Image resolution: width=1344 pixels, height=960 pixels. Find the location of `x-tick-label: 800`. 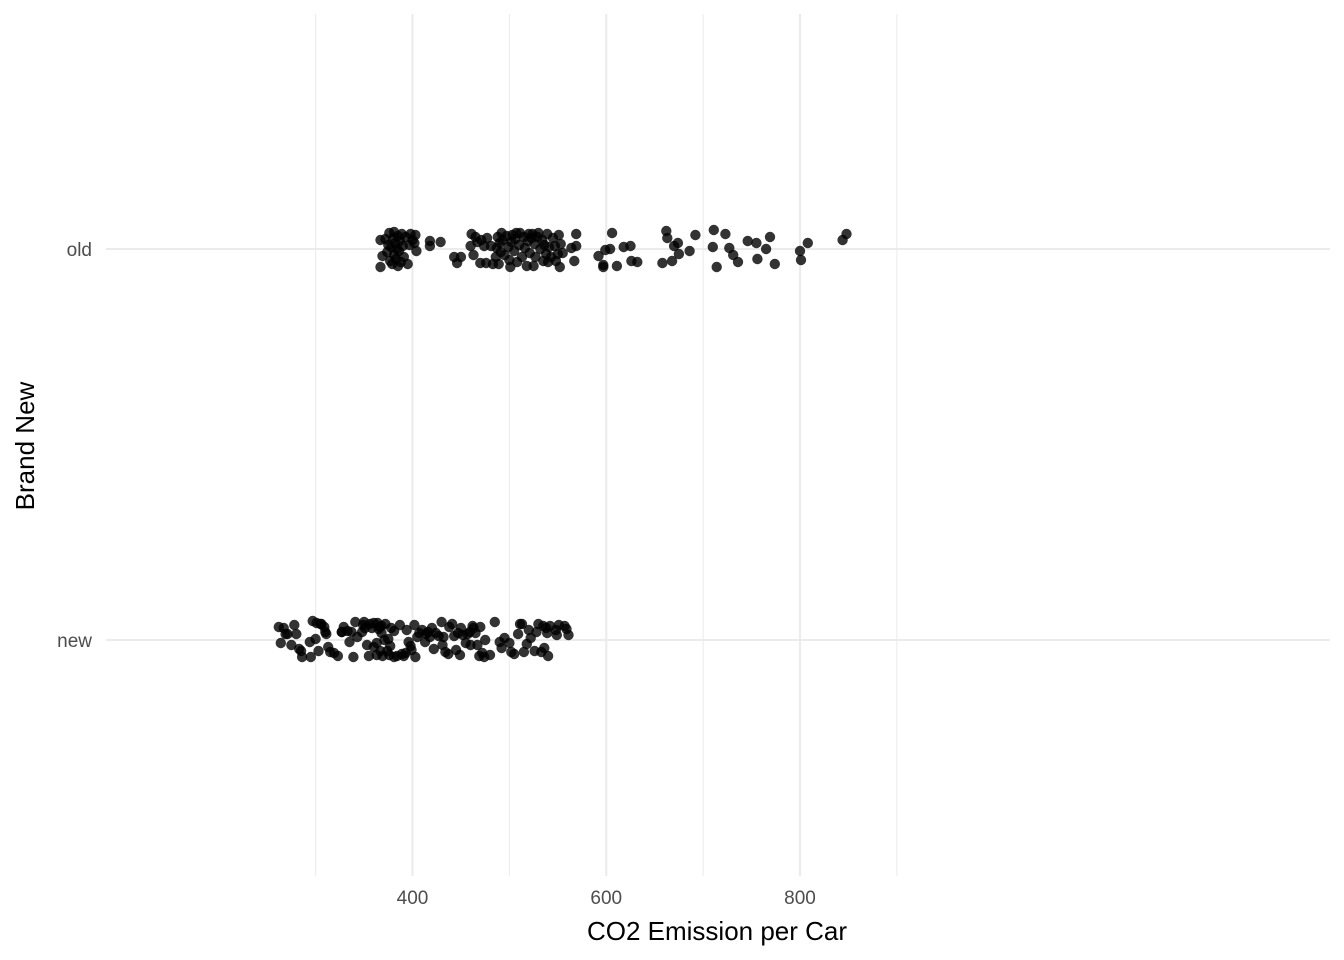

x-tick-label: 800 is located at coordinates (800, 898).